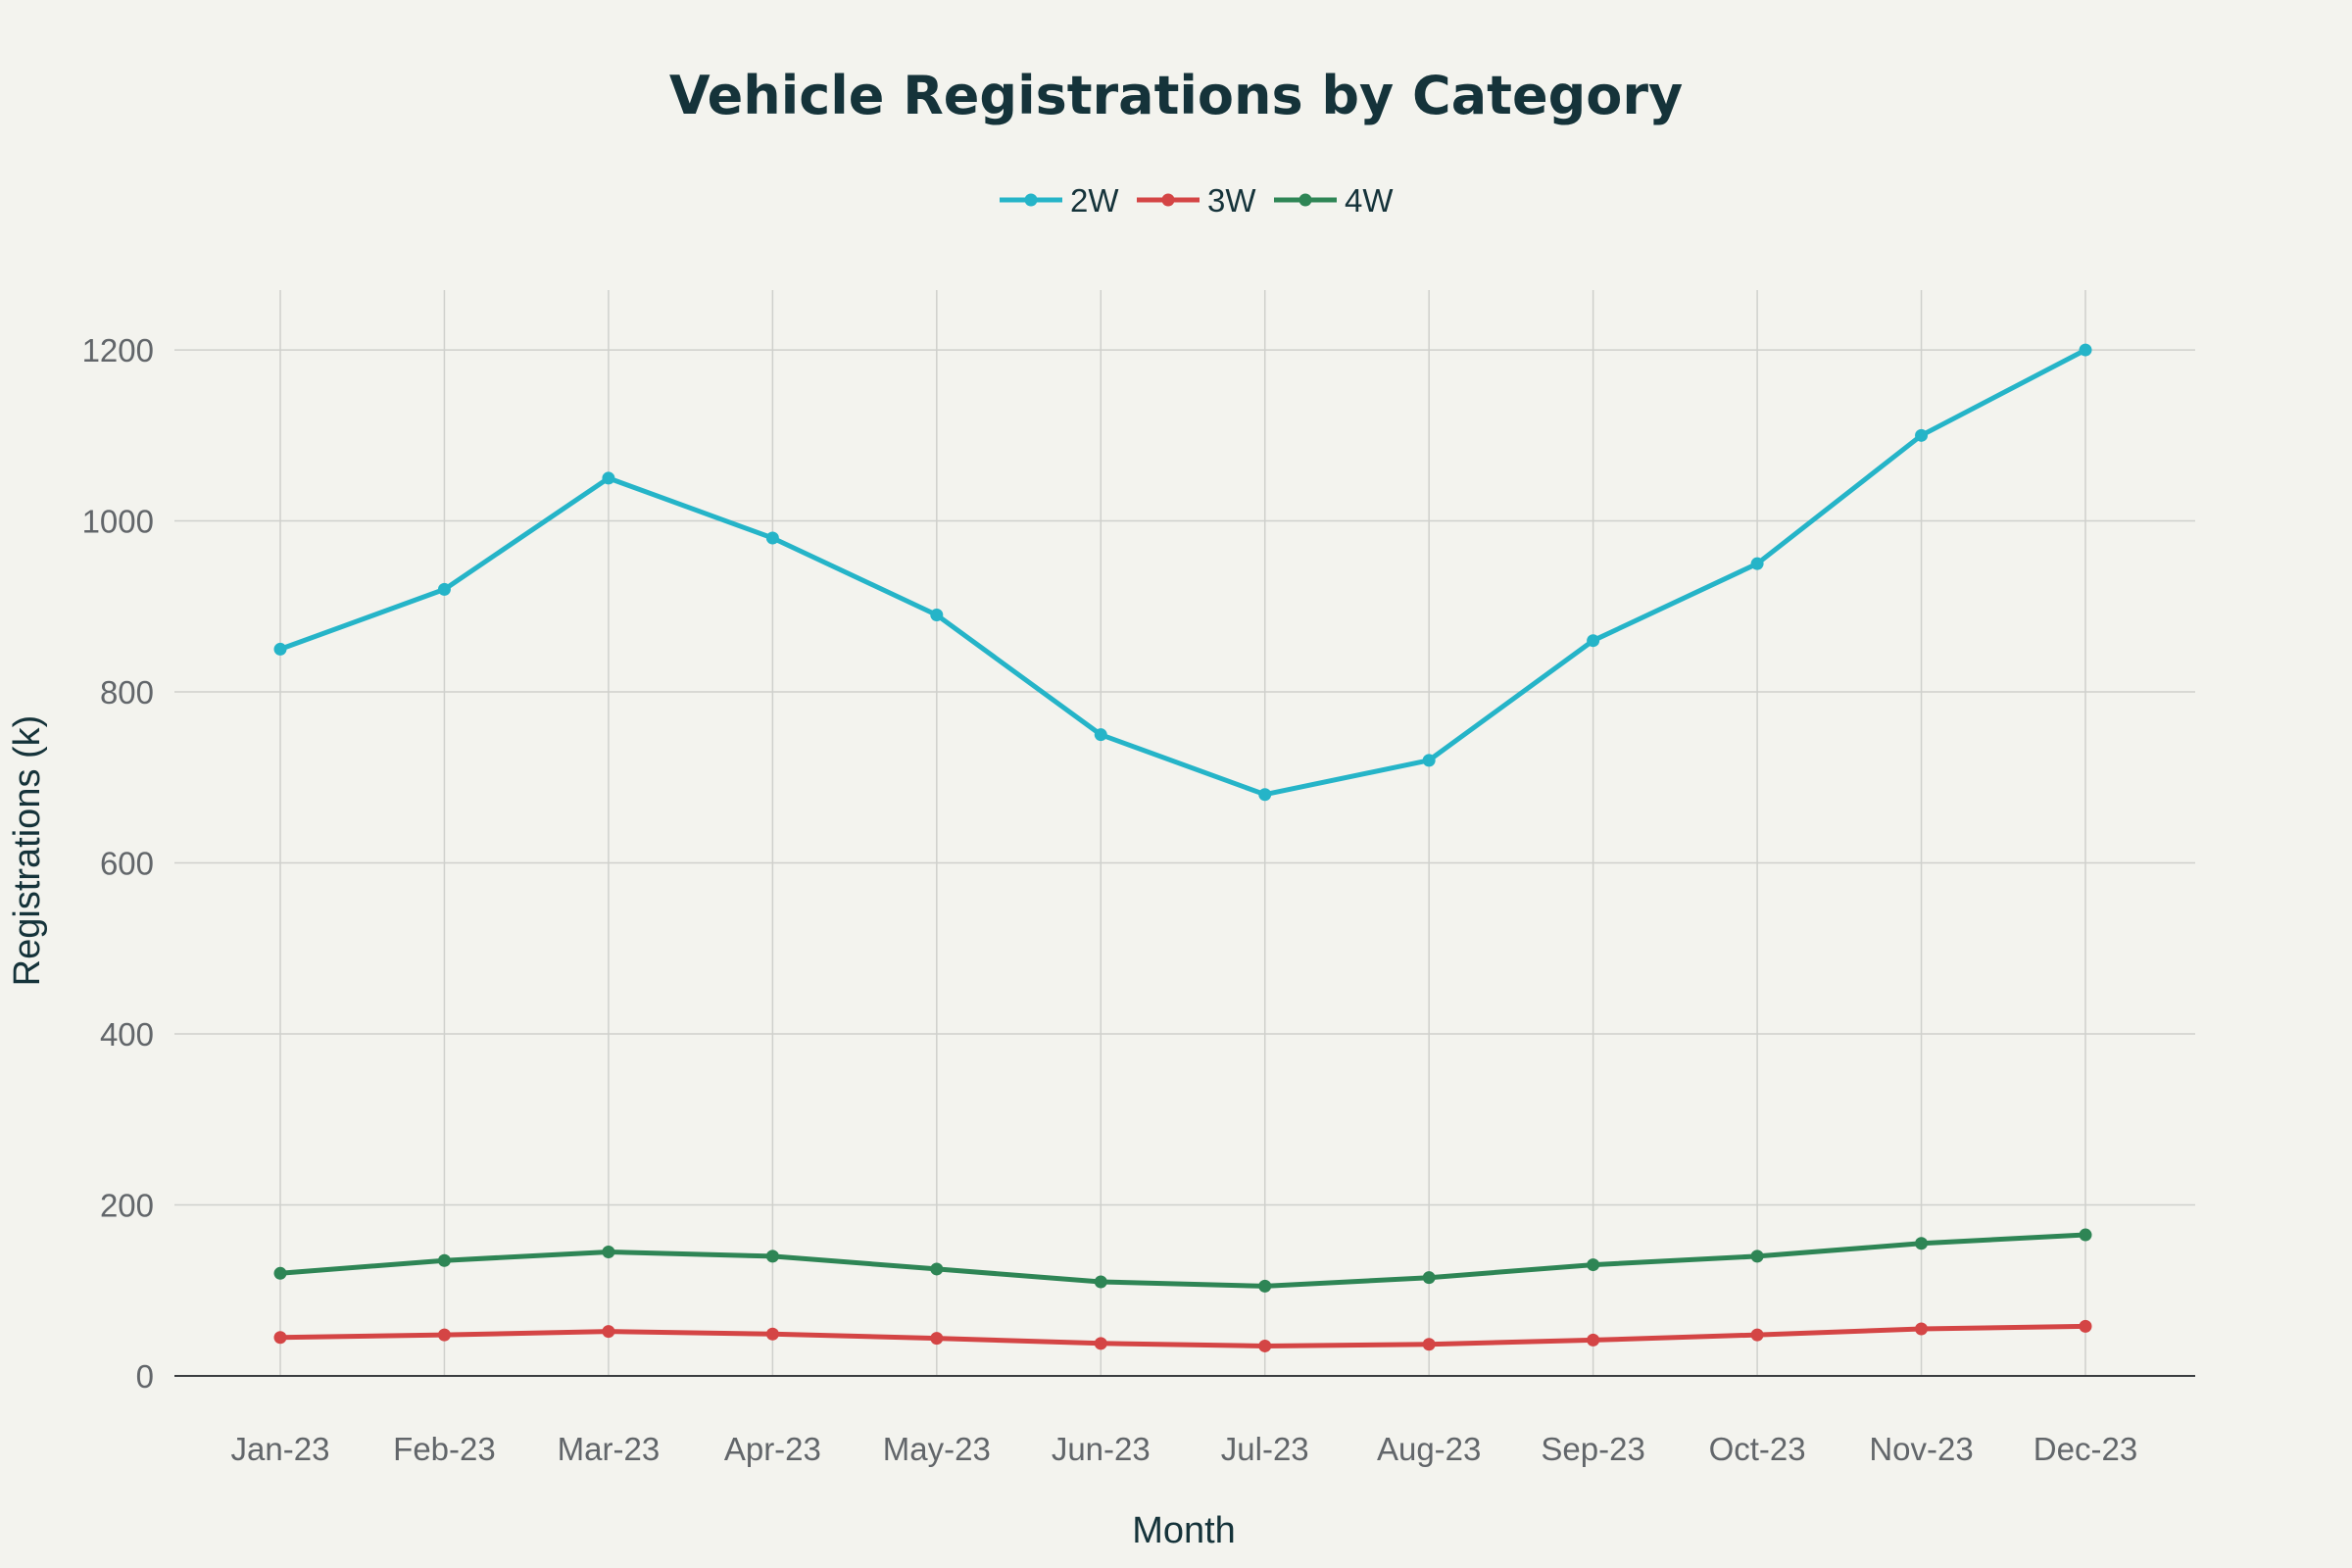  Describe the element at coordinates (118, 350) in the screenshot. I see `y-tick-label: 1200` at that location.